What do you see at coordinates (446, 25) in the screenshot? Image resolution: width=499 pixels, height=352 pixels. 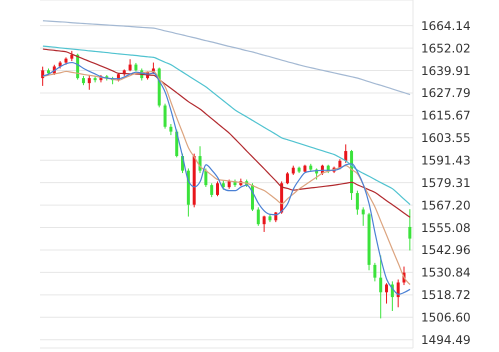 I see `y-tick-label: 1664.14` at bounding box center [446, 25].